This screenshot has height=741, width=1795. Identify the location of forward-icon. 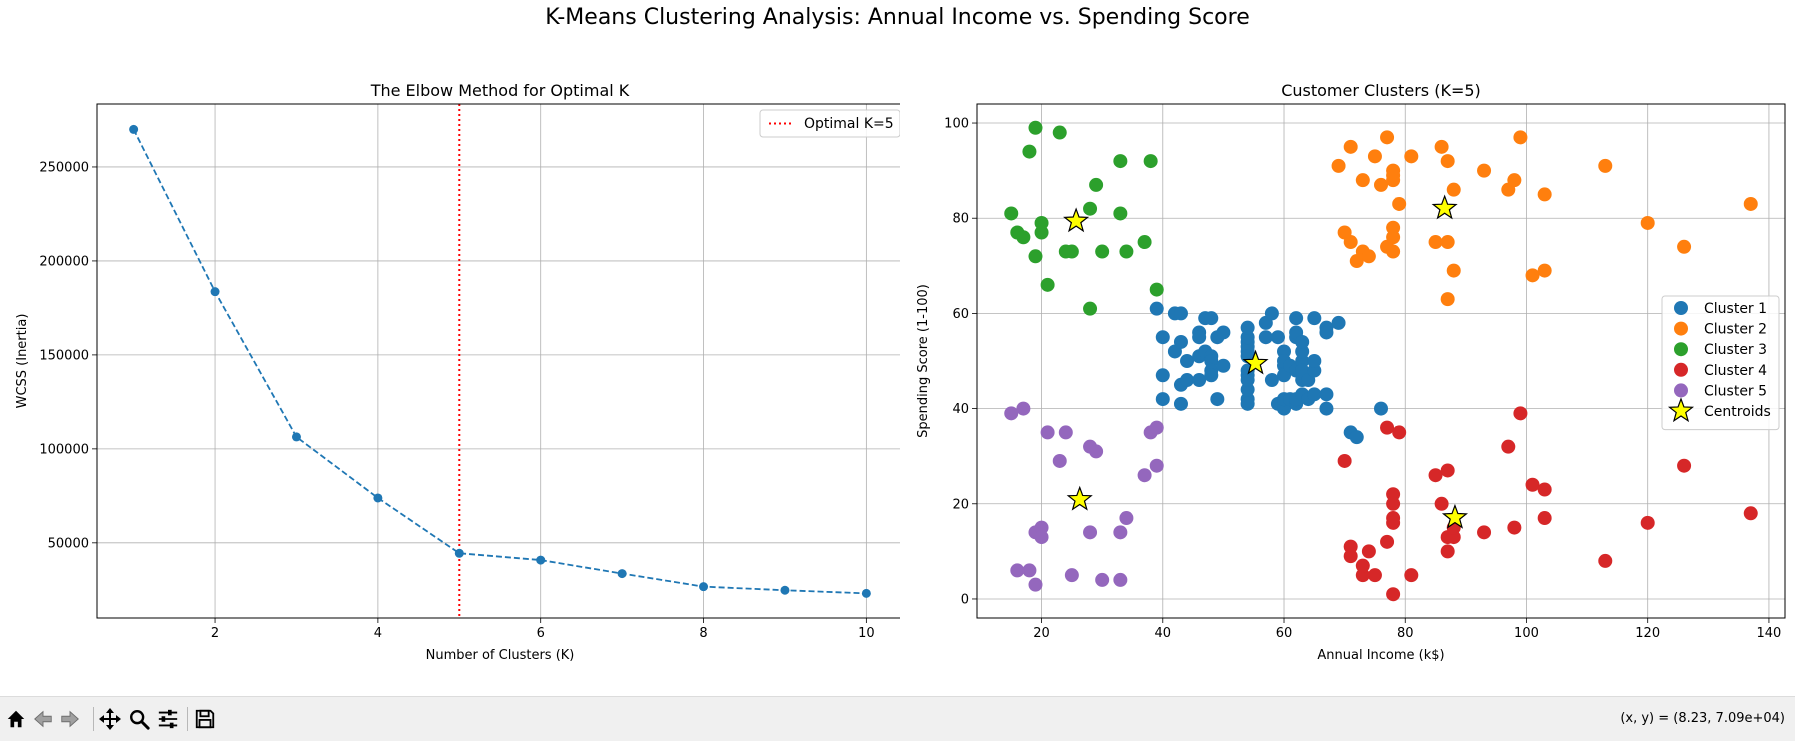
(70, 719).